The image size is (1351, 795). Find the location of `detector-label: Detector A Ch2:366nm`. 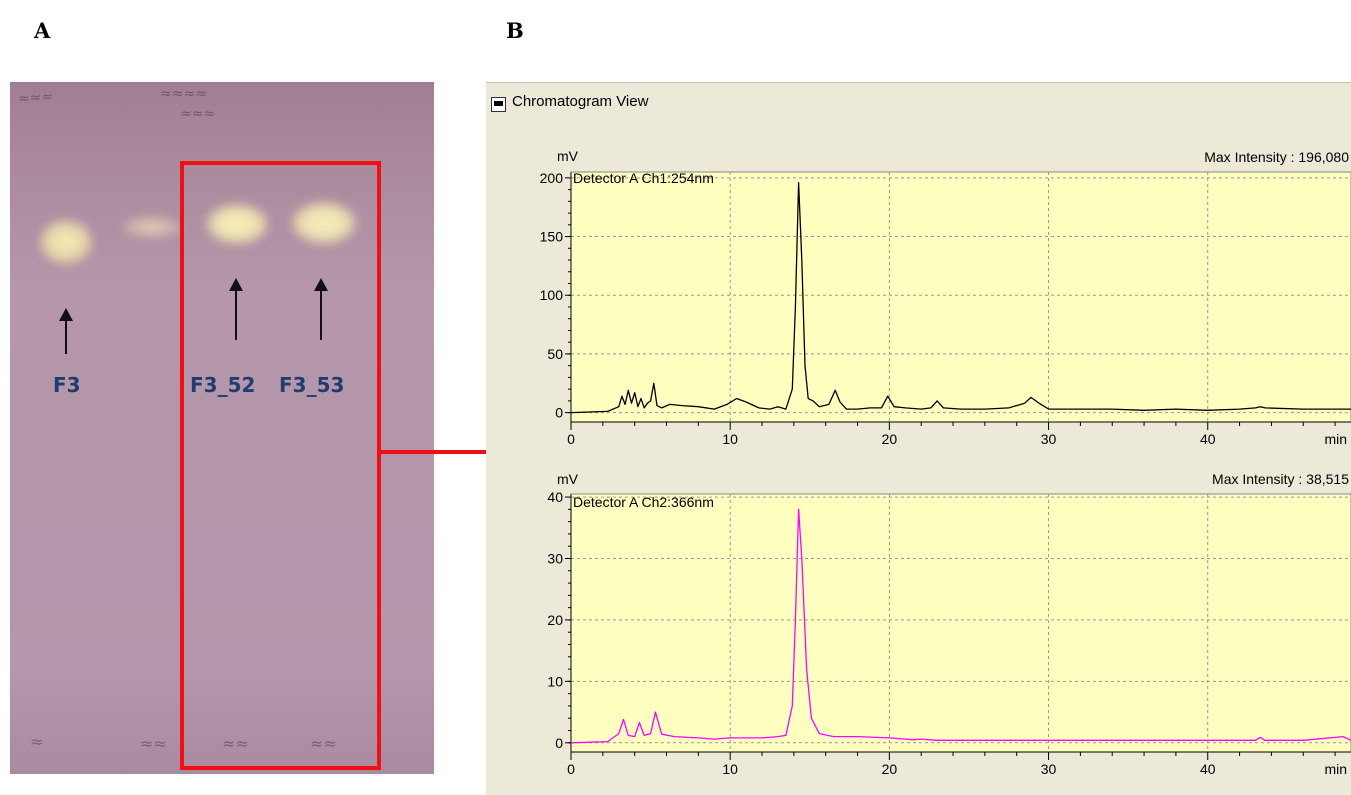

detector-label: Detector A Ch2:366nm is located at coordinates (643, 502).